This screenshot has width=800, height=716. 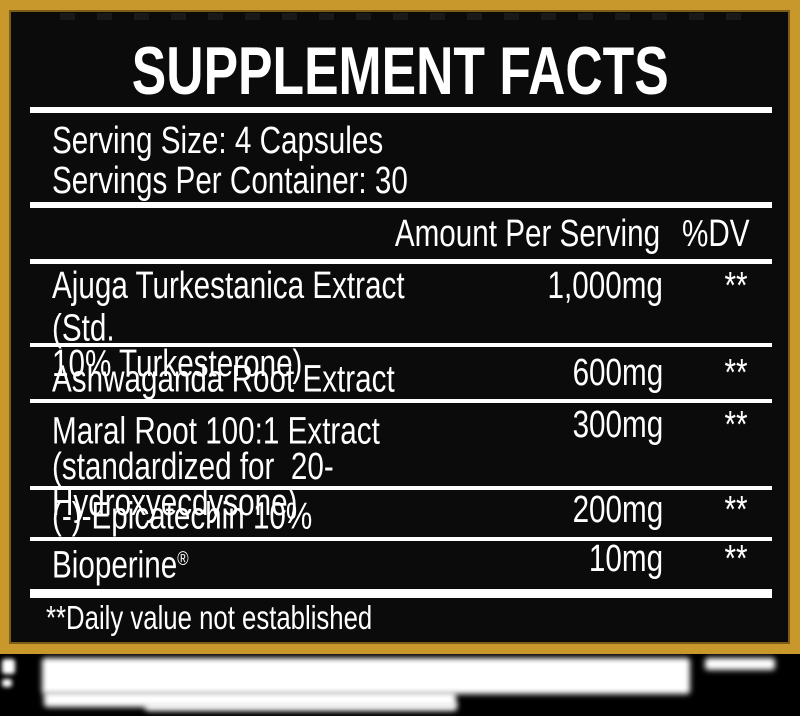 What do you see at coordinates (120, 565) in the screenshot?
I see `ingredient-name: Bioperine®` at bounding box center [120, 565].